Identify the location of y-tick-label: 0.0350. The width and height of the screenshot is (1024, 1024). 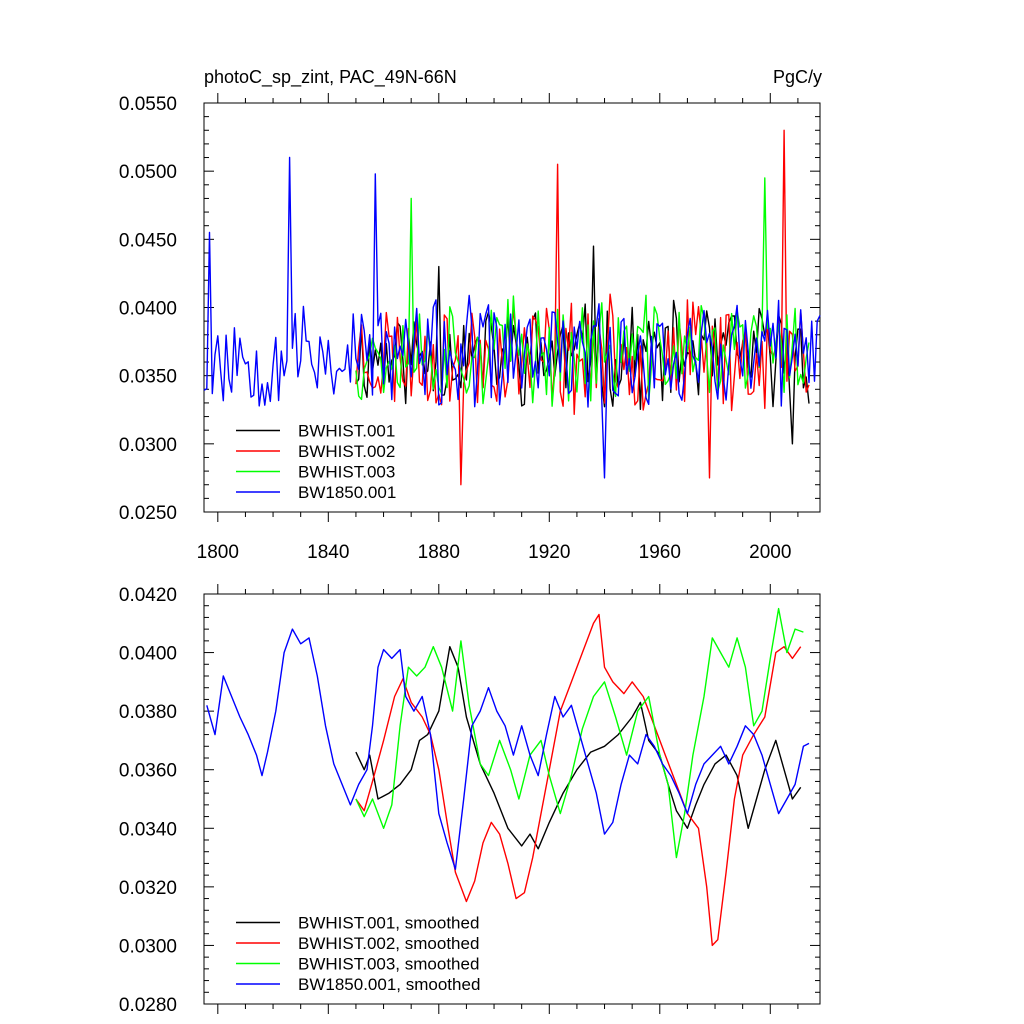
(148, 377).